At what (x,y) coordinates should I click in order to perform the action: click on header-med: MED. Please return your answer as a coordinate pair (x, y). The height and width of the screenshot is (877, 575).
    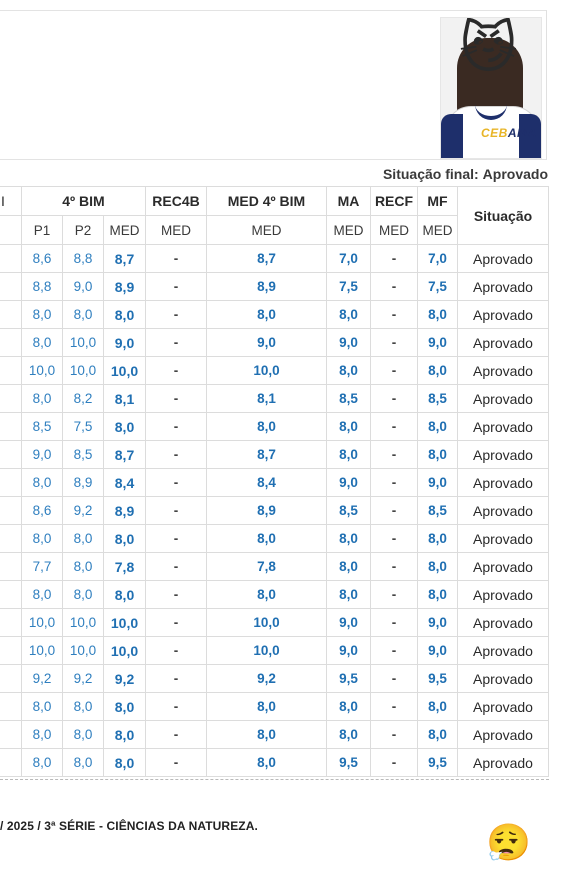
    Looking at the image, I should click on (124, 230).